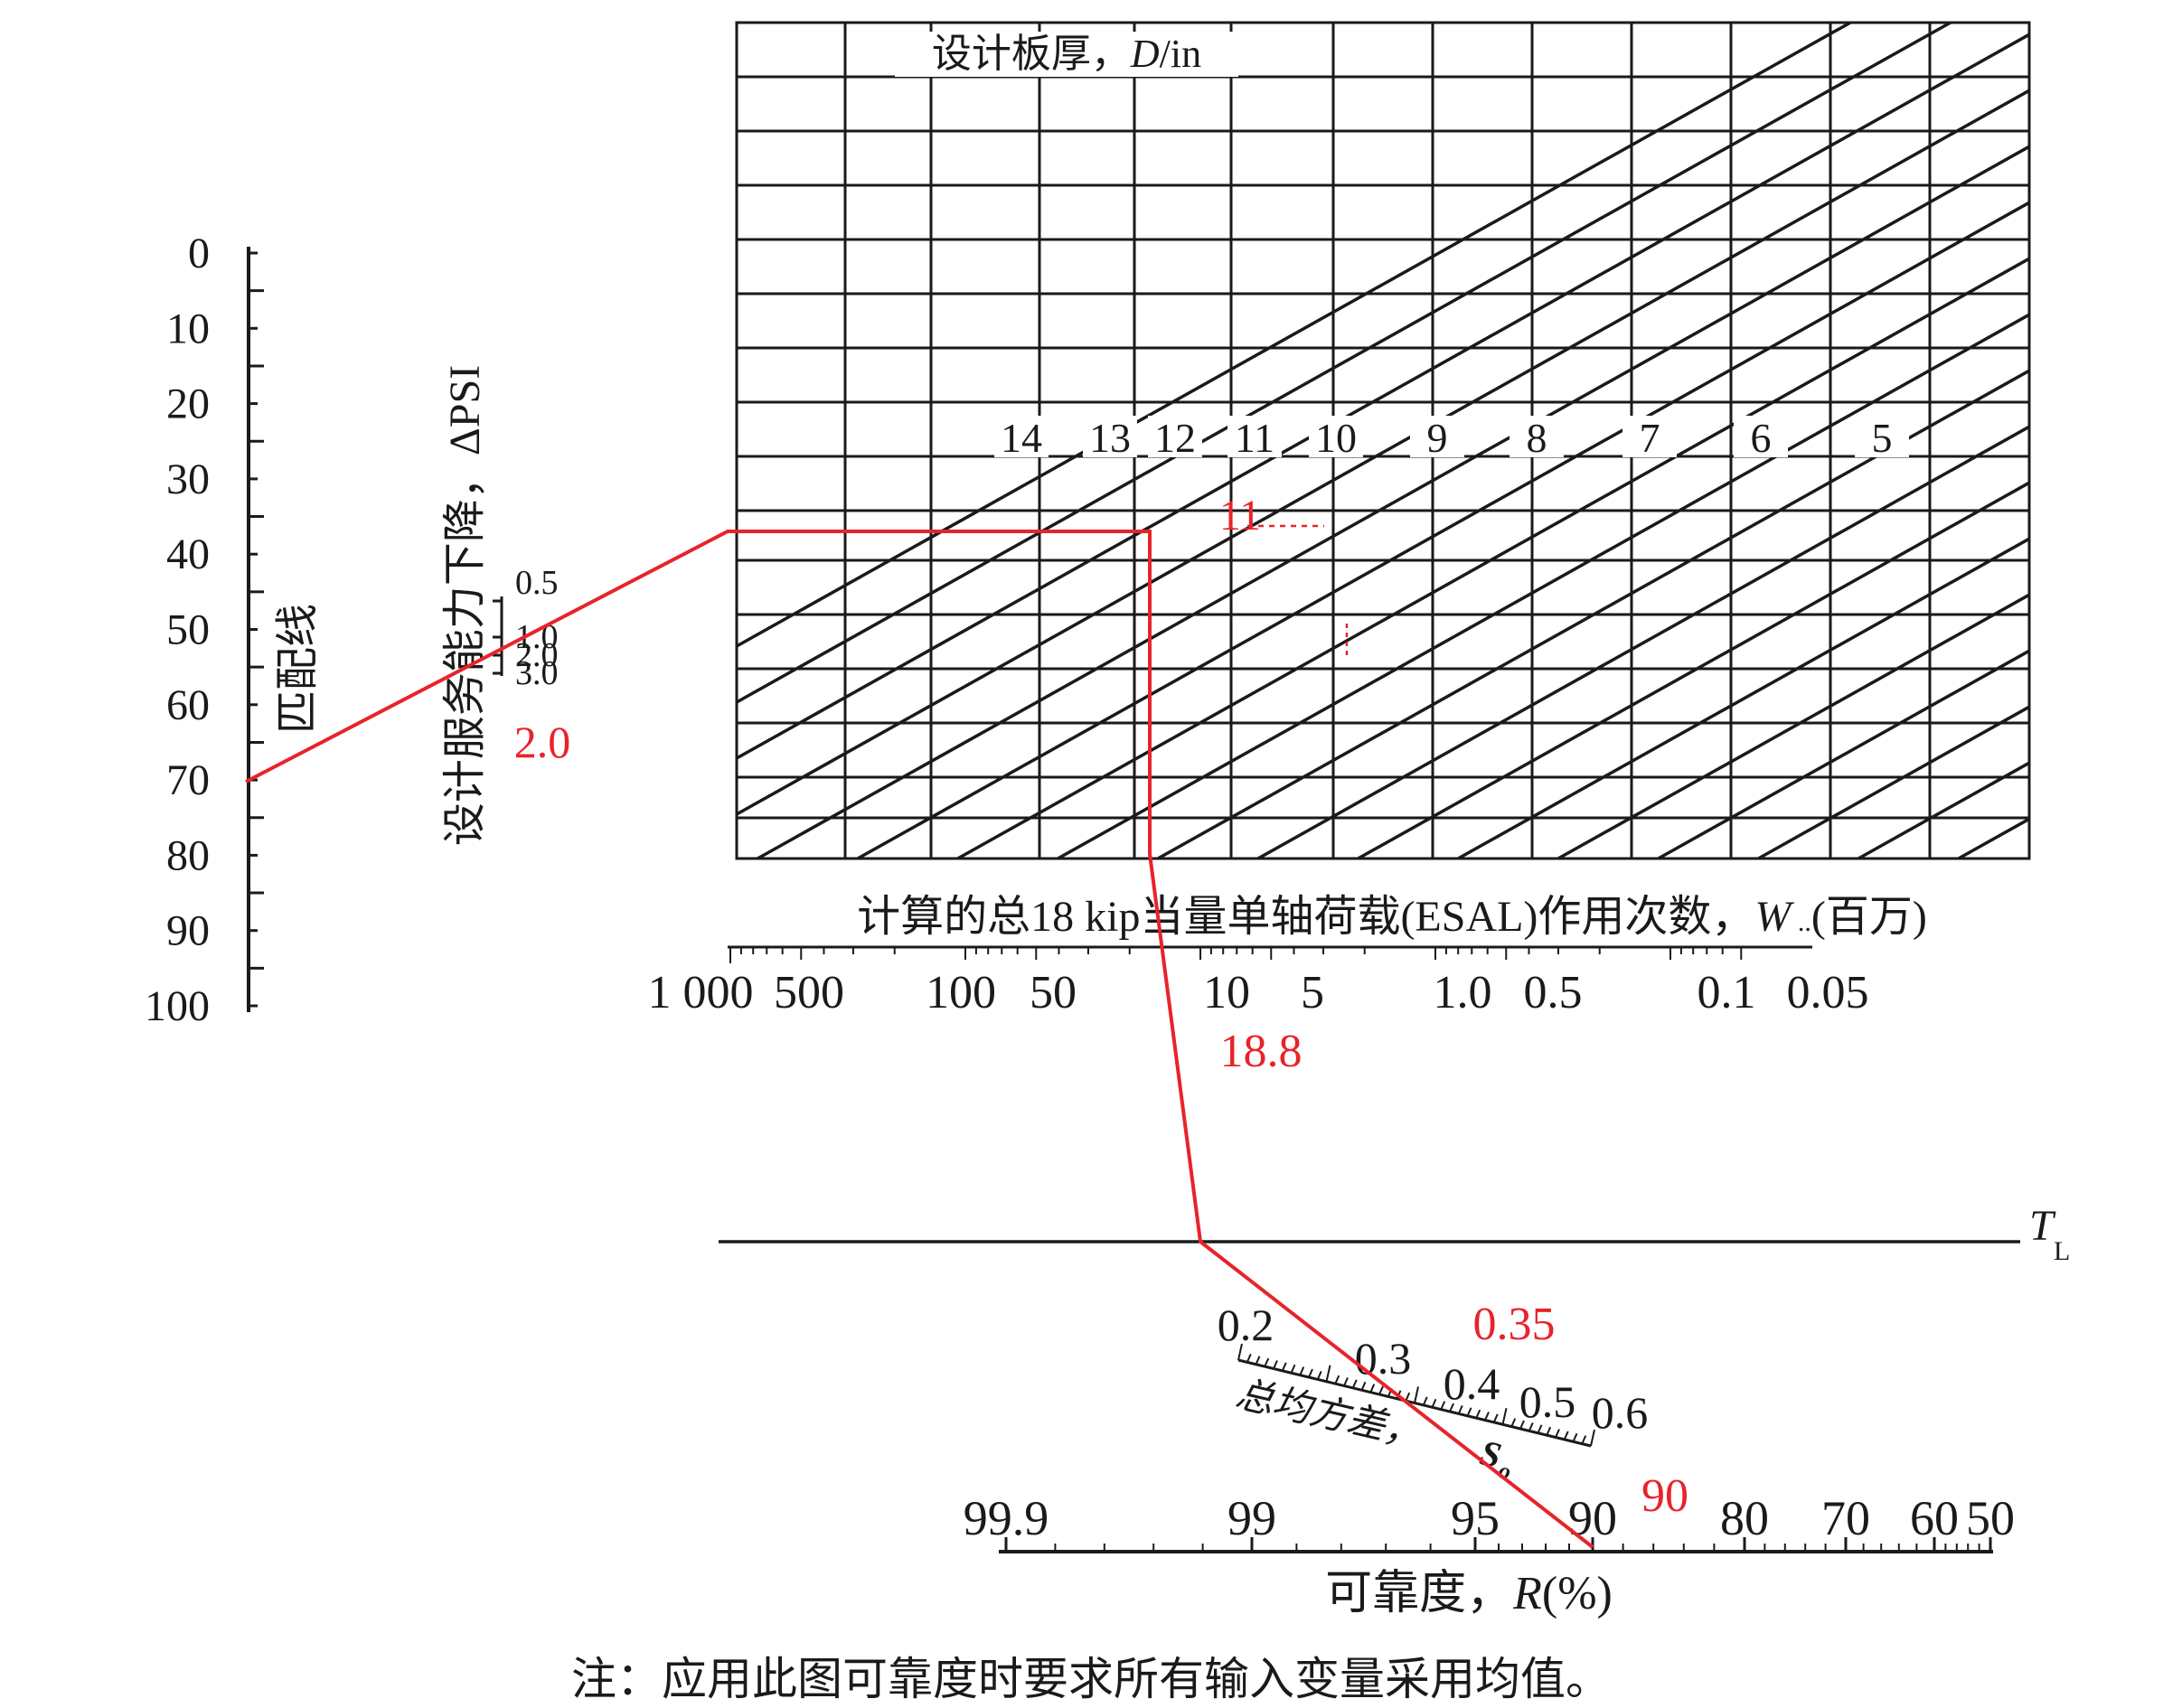  Describe the element at coordinates (1419, 1593) in the screenshot. I see `reliability-label-prefix: 可靠度，` at that location.